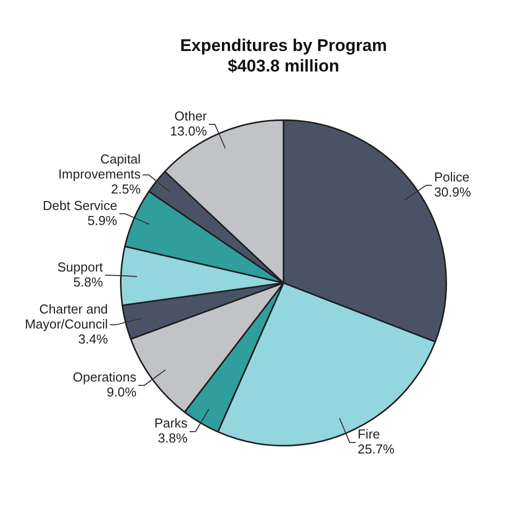 This screenshot has width=532, height=517. I want to click on slice-label: Capital Improvements, so click(100, 166).